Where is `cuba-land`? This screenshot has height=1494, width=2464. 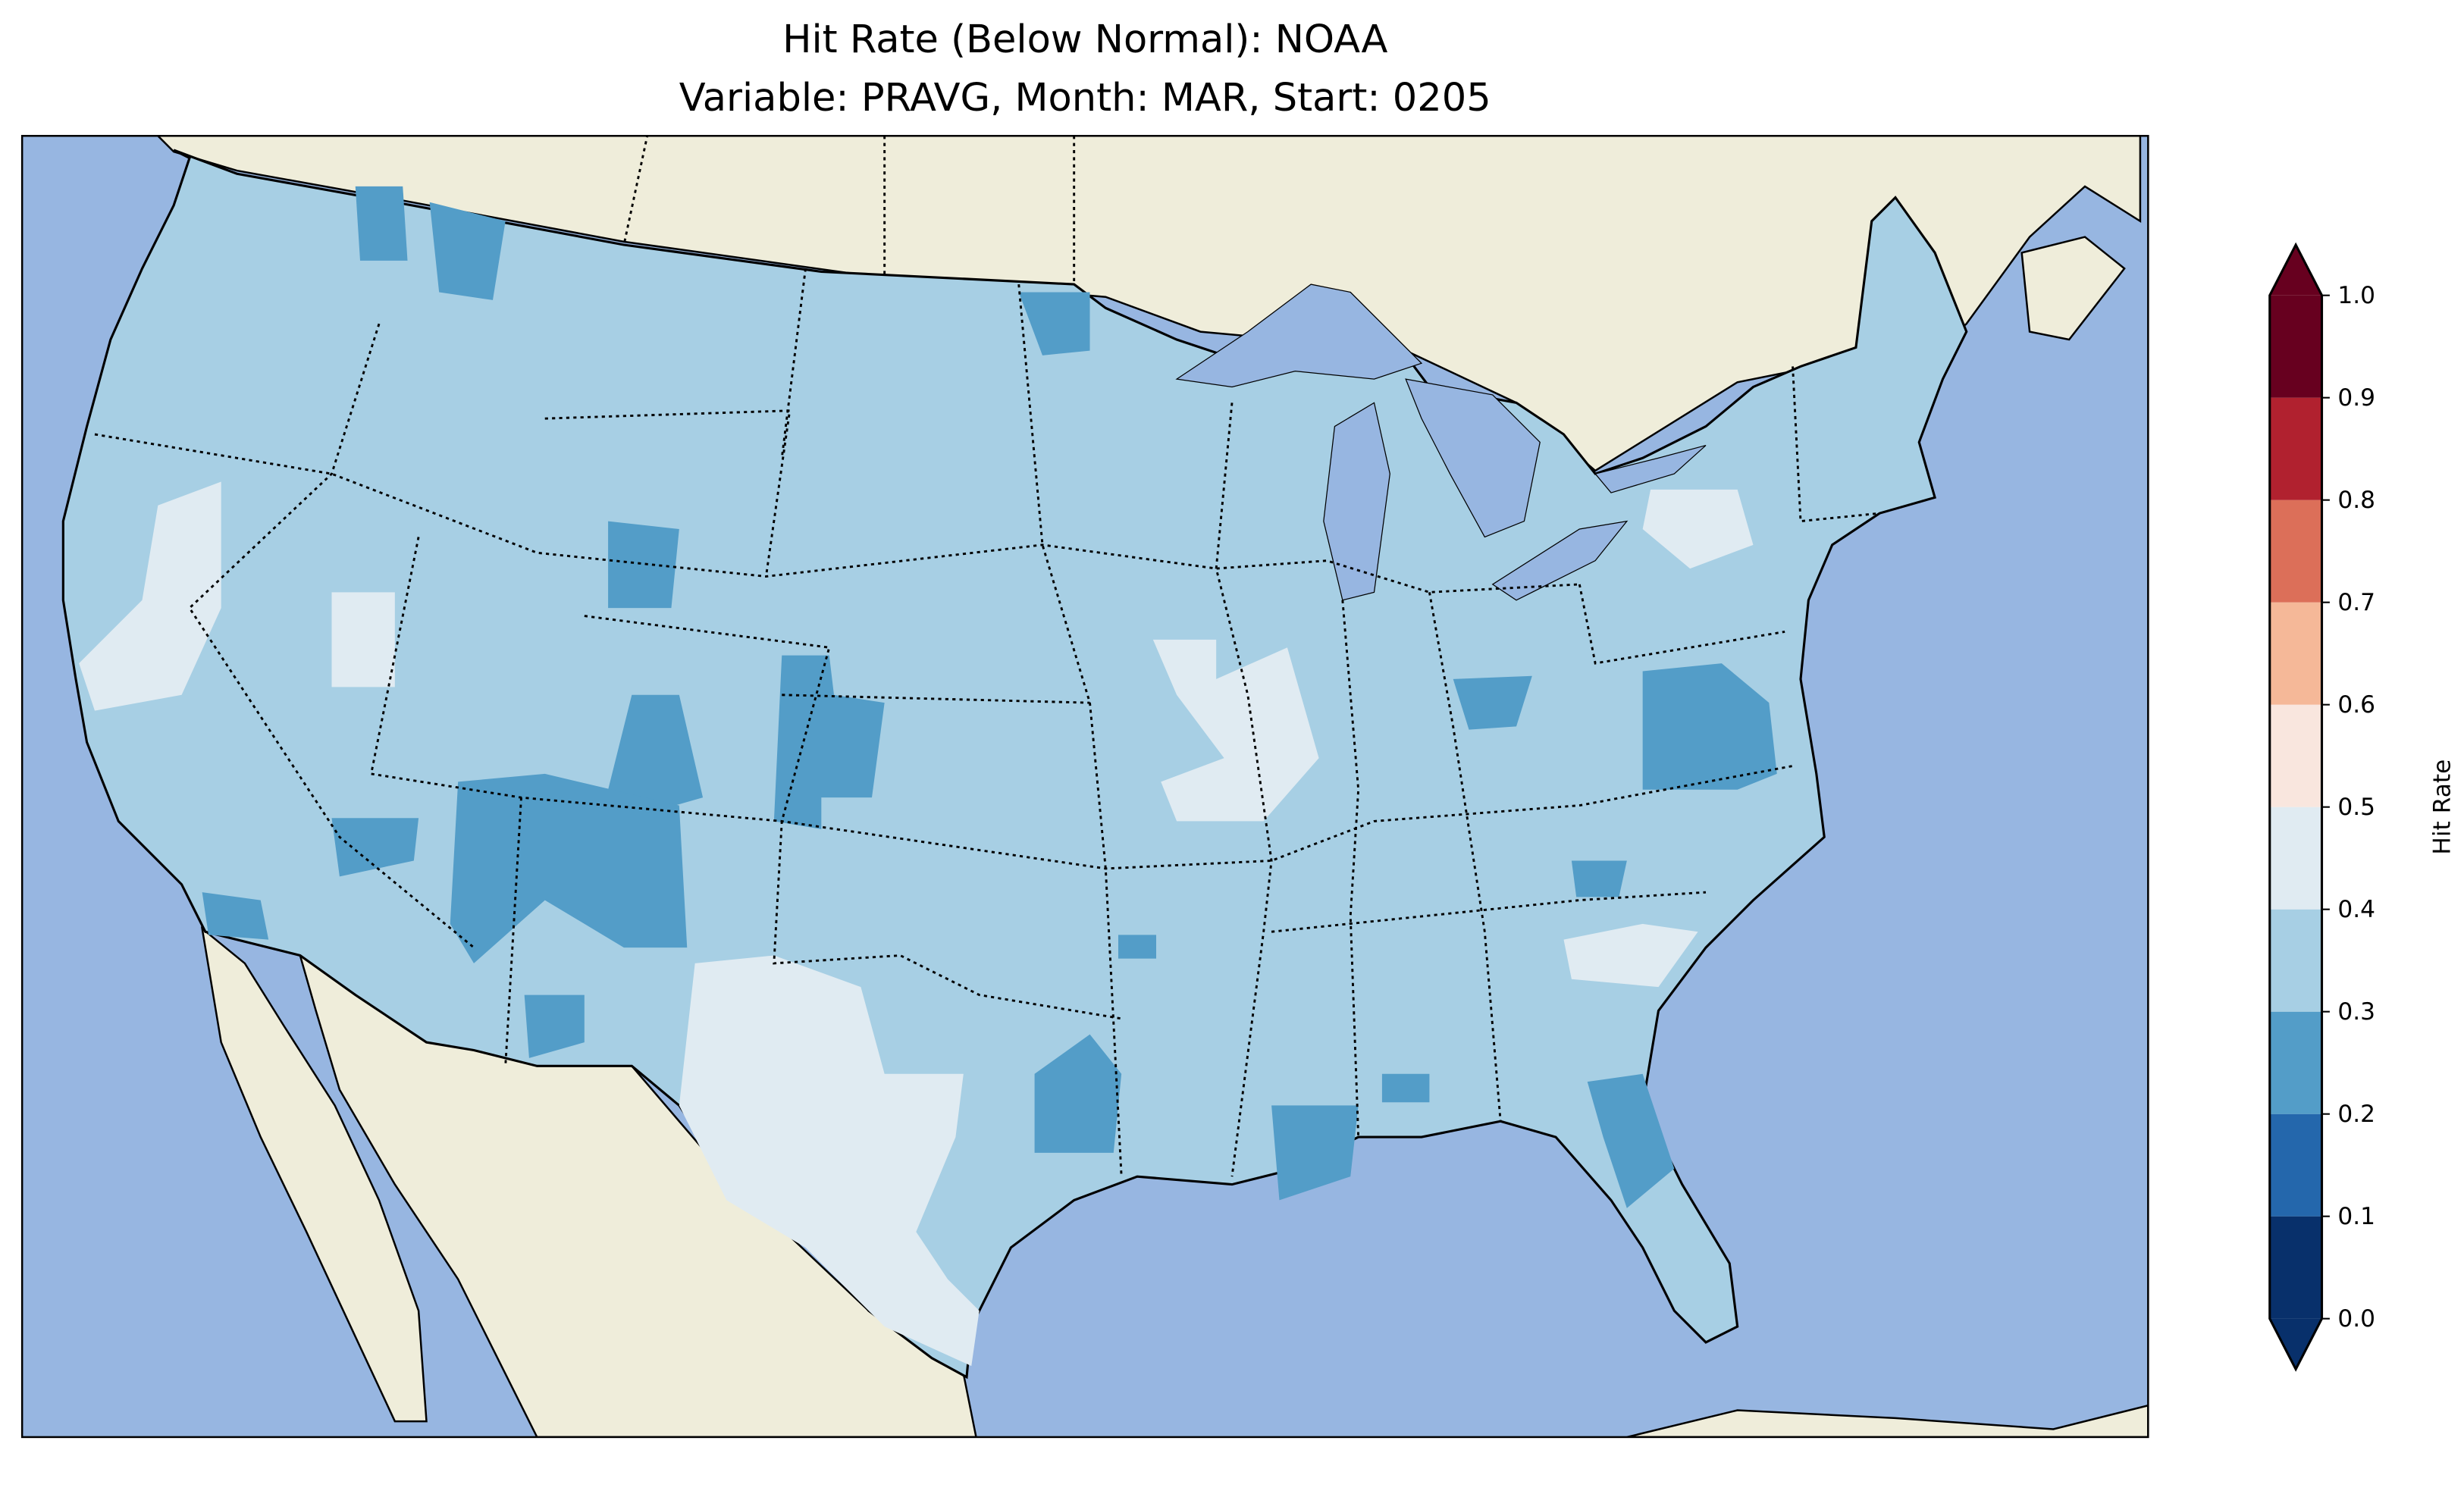 cuba-land is located at coordinates (1888, 1420).